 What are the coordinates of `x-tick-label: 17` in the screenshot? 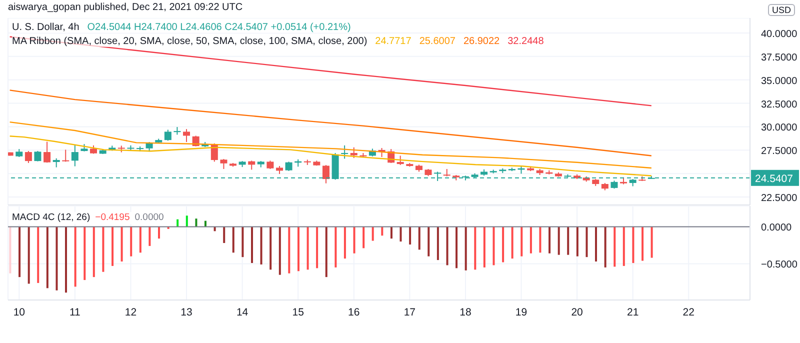 It's located at (410, 312).